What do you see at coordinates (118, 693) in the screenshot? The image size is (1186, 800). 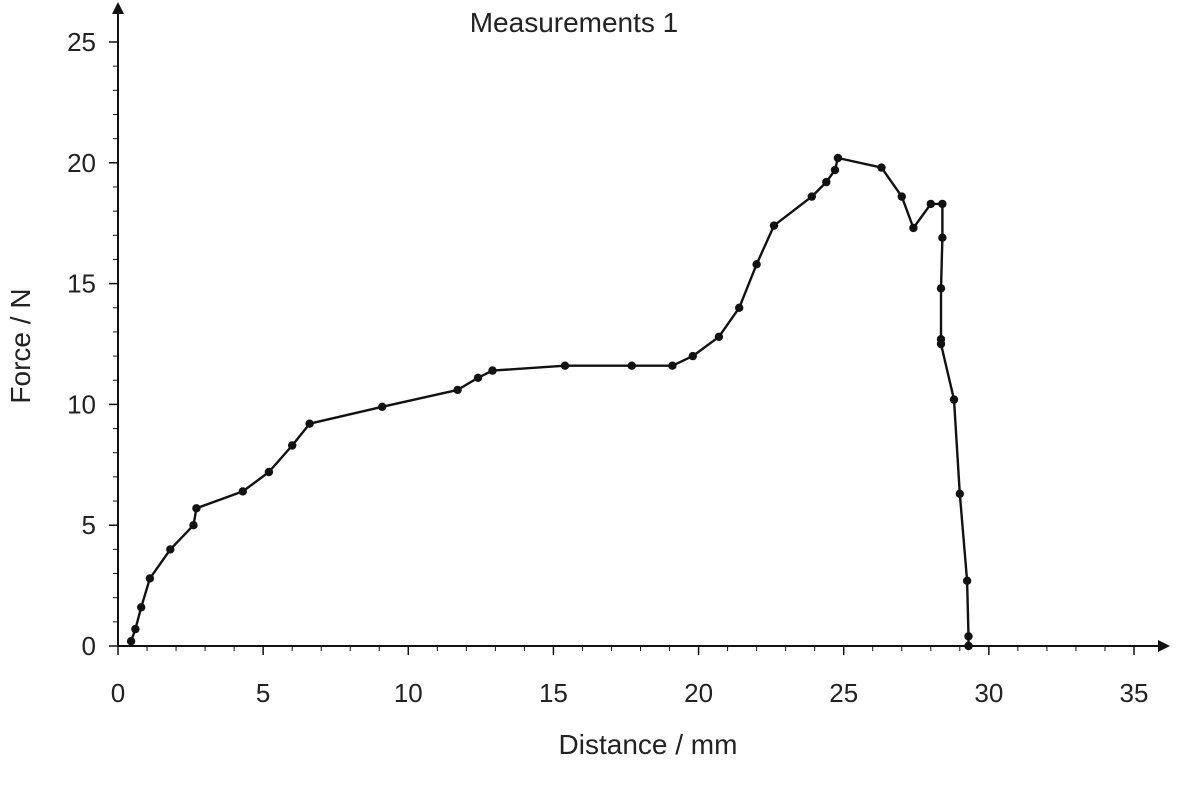 I see `x-tick-label: 0` at bounding box center [118, 693].